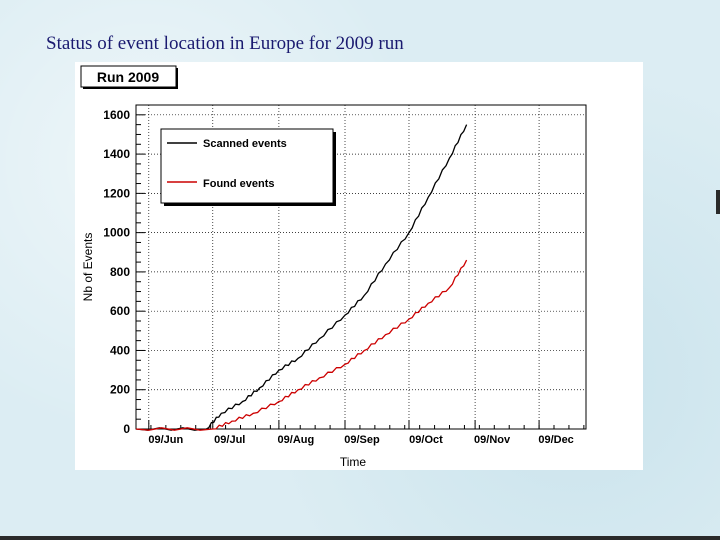 This screenshot has width=720, height=540. What do you see at coordinates (116, 193) in the screenshot?
I see `y-tick-label: 1200` at bounding box center [116, 193].